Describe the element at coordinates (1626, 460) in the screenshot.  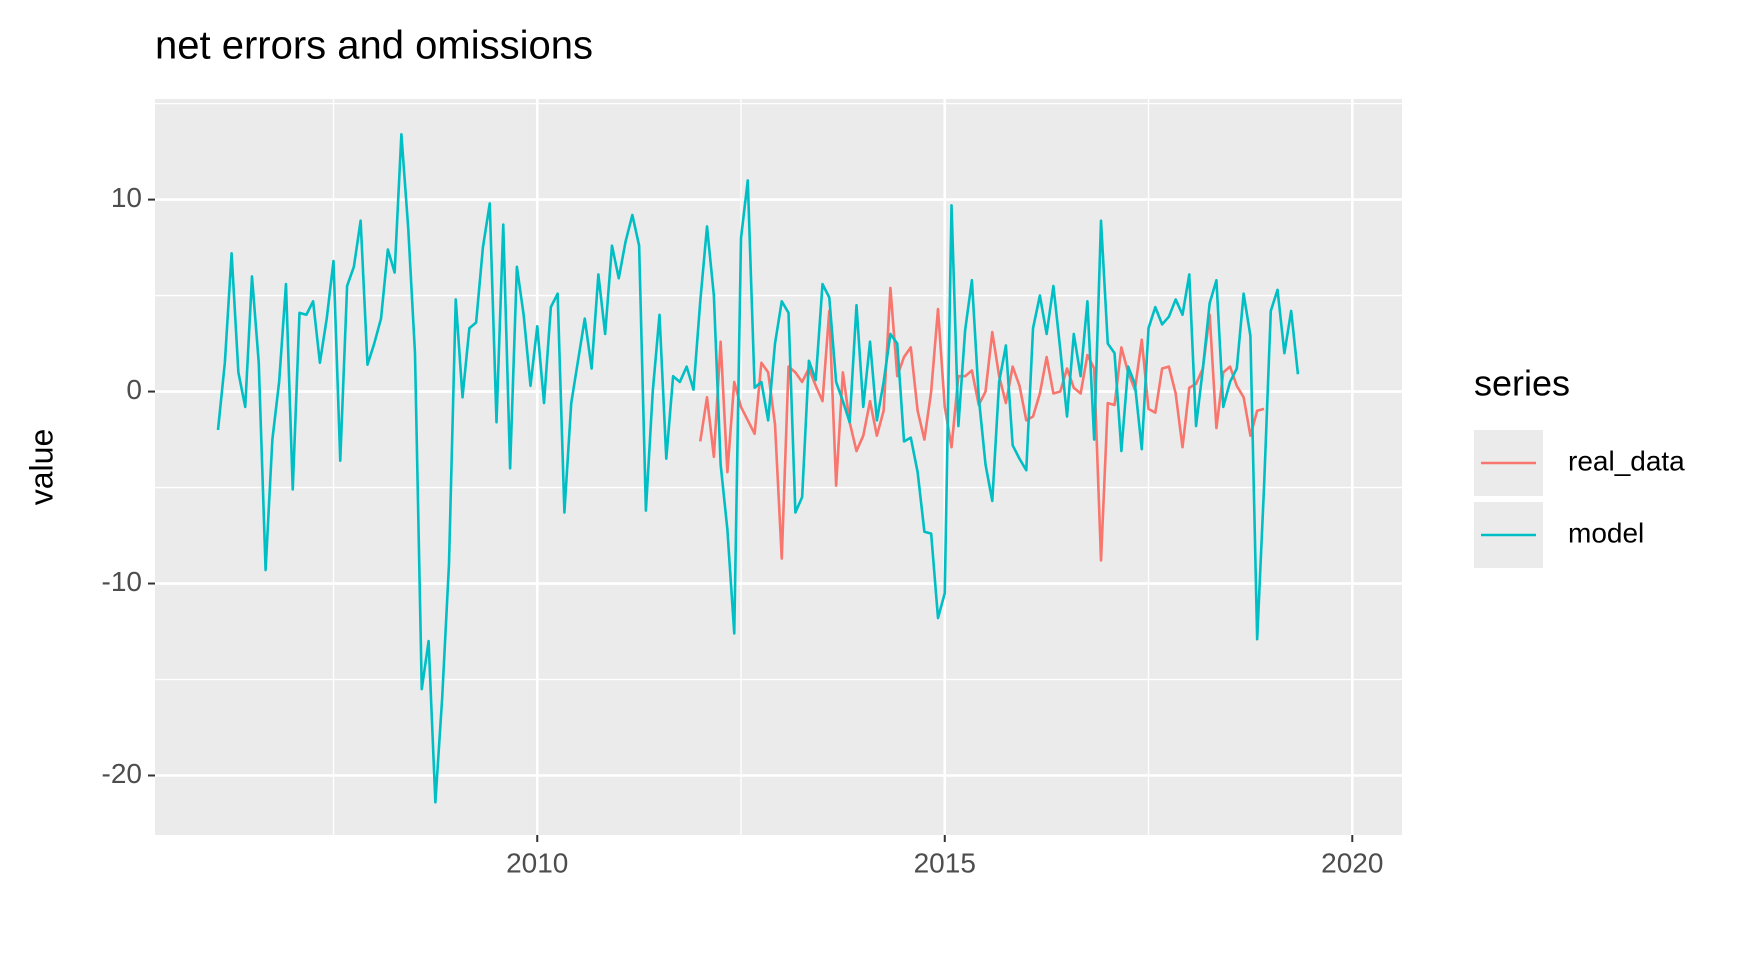
I see `legend-label: real_data` at that location.